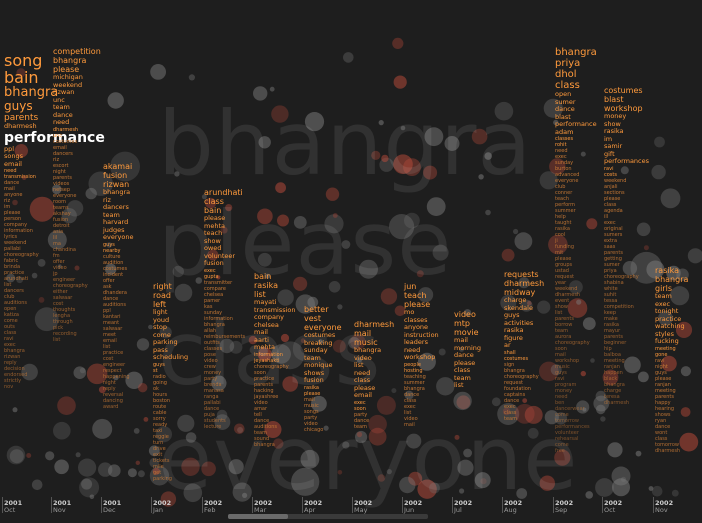 The height and width of the screenshot is (523, 702). What do you see at coordinates (158, 430) in the screenshot?
I see `keyword: taxi` at bounding box center [158, 430].